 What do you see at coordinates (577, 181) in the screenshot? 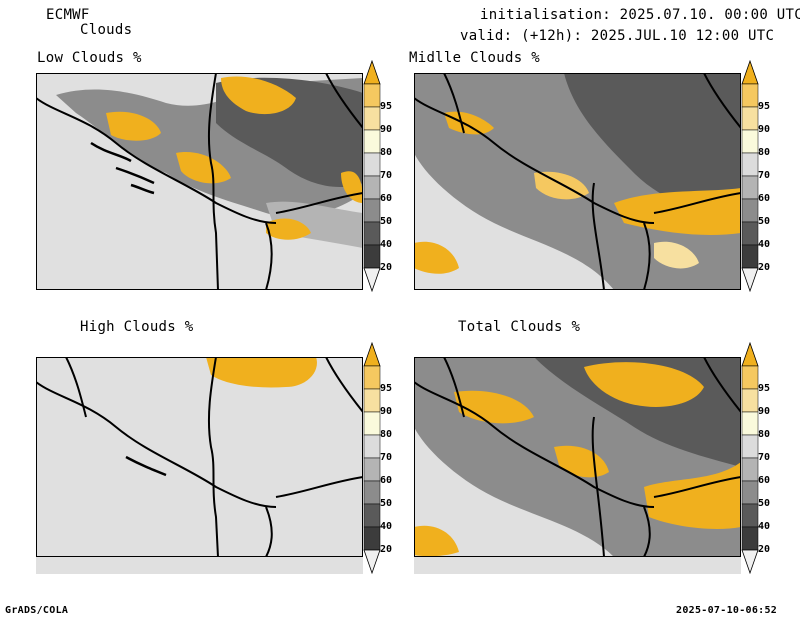
I see `map-middle-clouds` at bounding box center [577, 181].